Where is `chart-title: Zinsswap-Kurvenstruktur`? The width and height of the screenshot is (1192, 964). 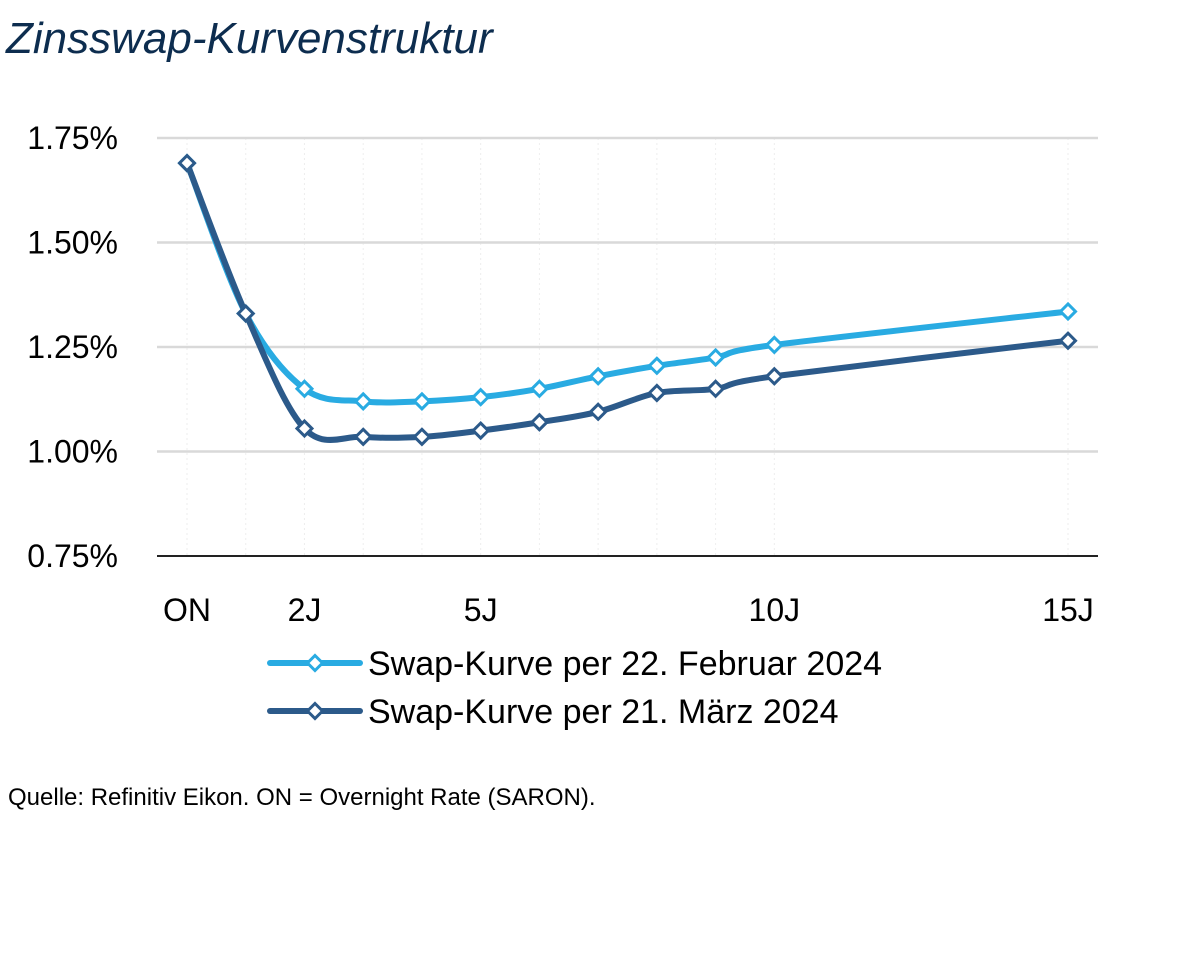
chart-title: Zinsswap-Kurvenstruktur is located at coordinates (249, 38).